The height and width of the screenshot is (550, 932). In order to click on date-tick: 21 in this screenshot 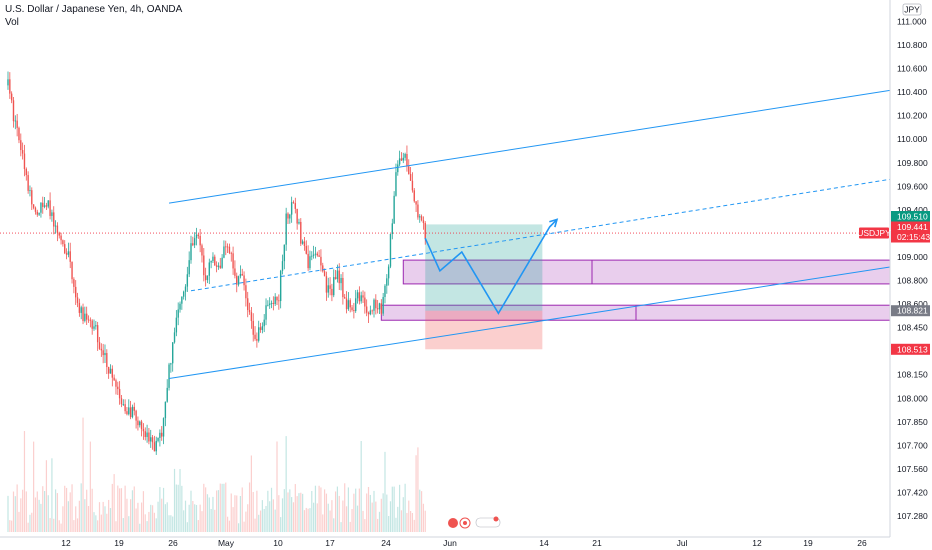, I will do `click(597, 543)`.